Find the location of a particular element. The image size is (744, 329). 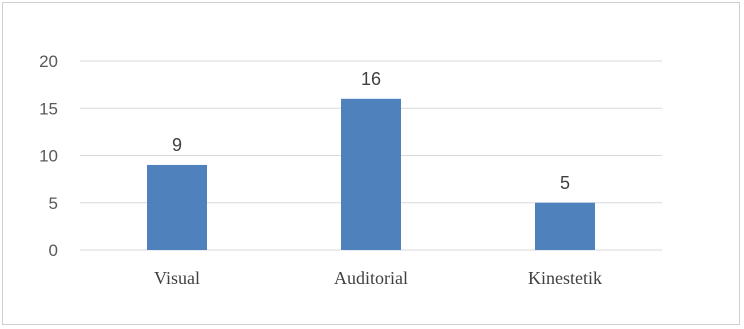

data-label: 5 is located at coordinates (565, 183).